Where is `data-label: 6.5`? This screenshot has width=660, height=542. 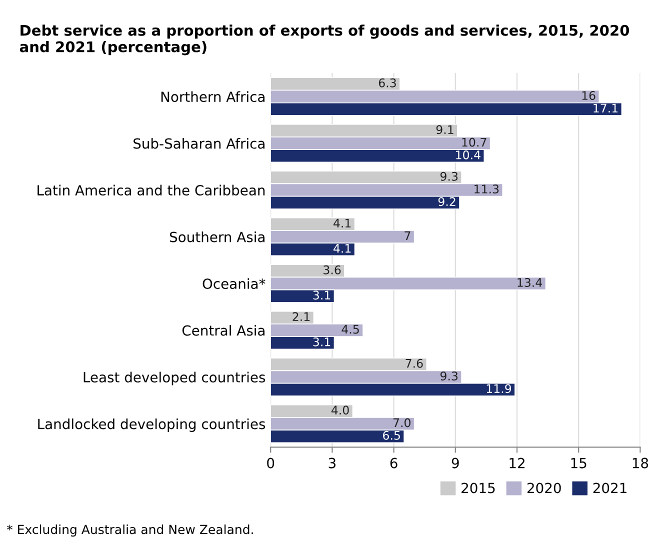
data-label: 6.5 is located at coordinates (391, 435).